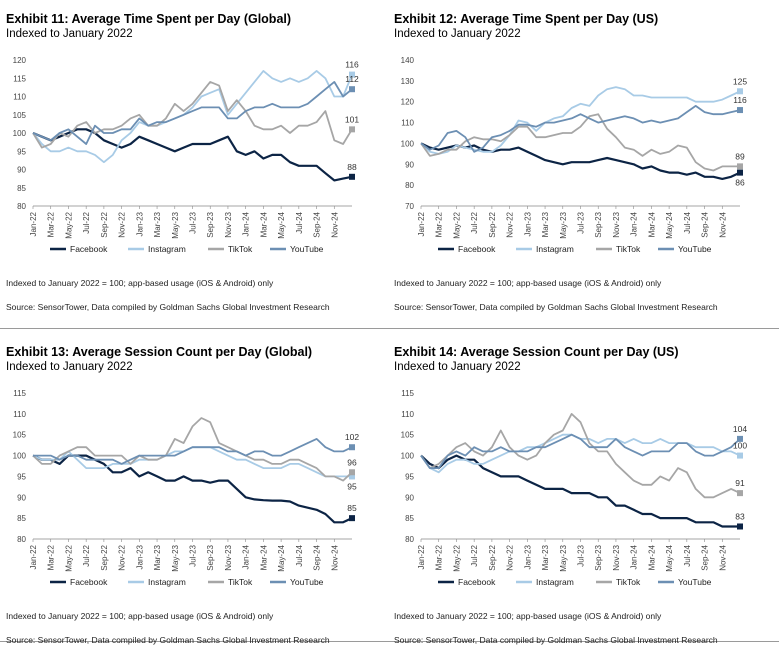 This screenshot has width=779, height=654. What do you see at coordinates (352, 65) in the screenshot?
I see `instagram-end-label: 116` at bounding box center [352, 65].